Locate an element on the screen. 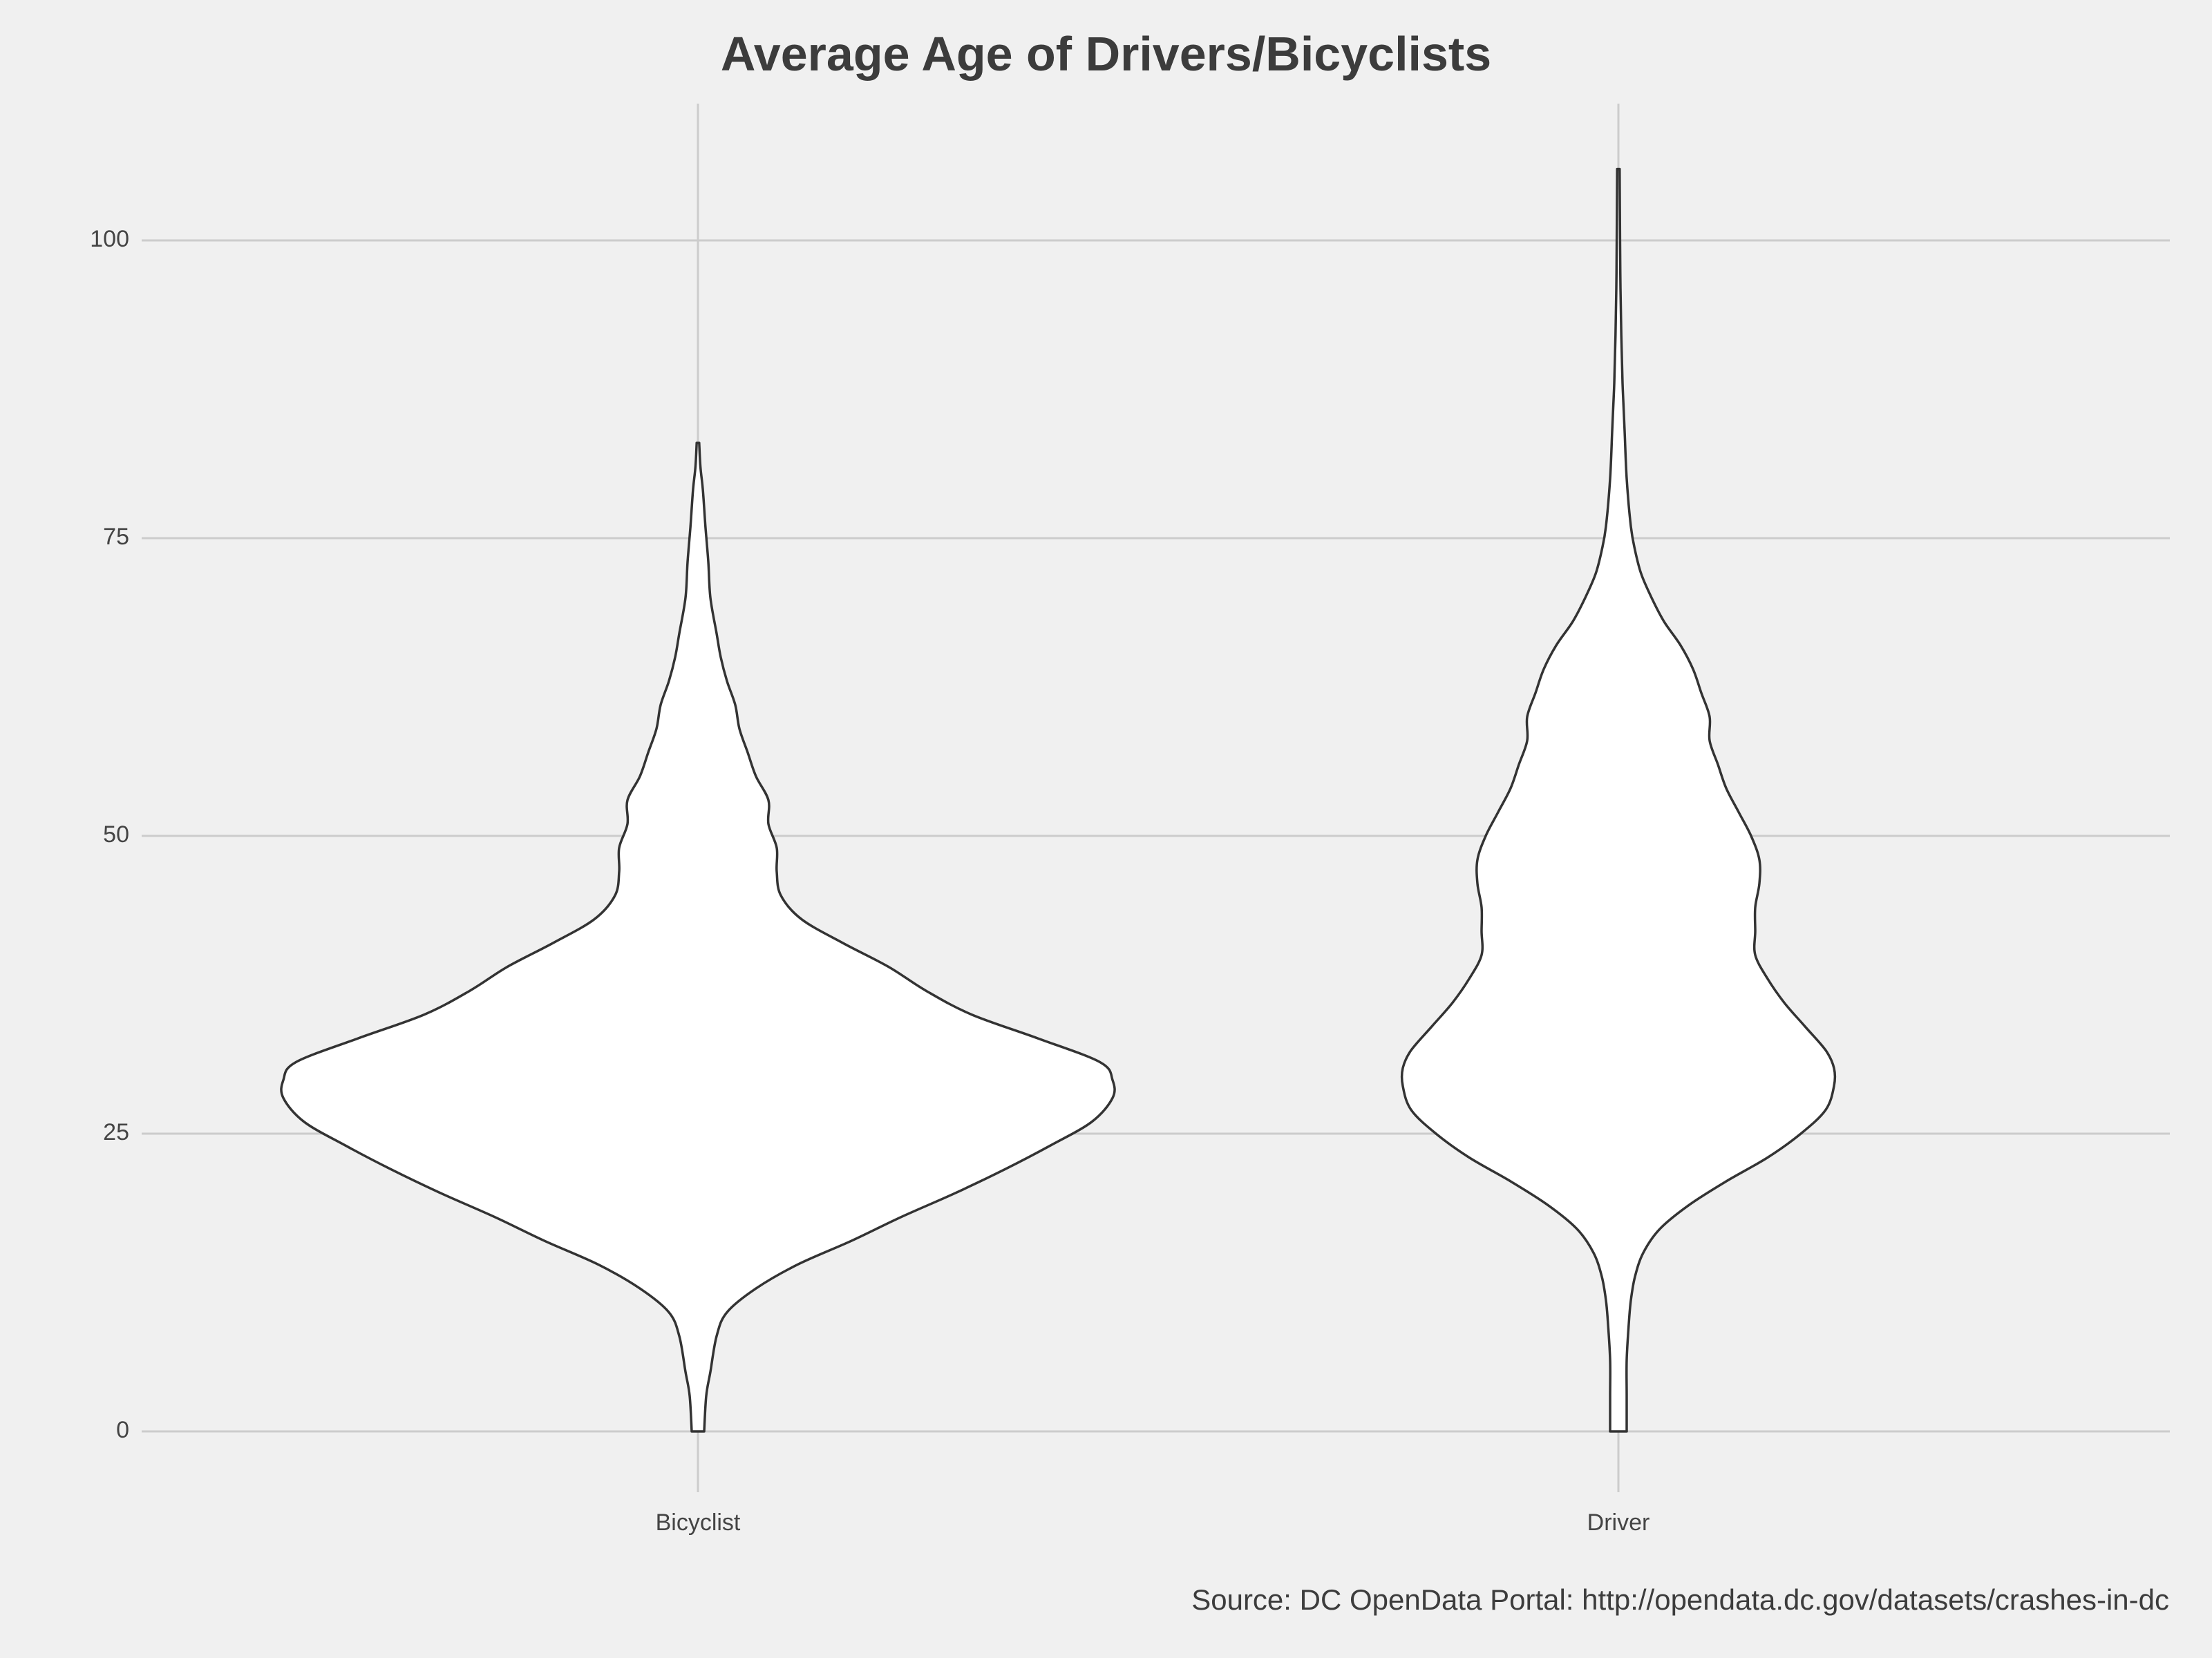 The image size is (2212, 1658). y-tick-label-75: 75 is located at coordinates (116, 537).